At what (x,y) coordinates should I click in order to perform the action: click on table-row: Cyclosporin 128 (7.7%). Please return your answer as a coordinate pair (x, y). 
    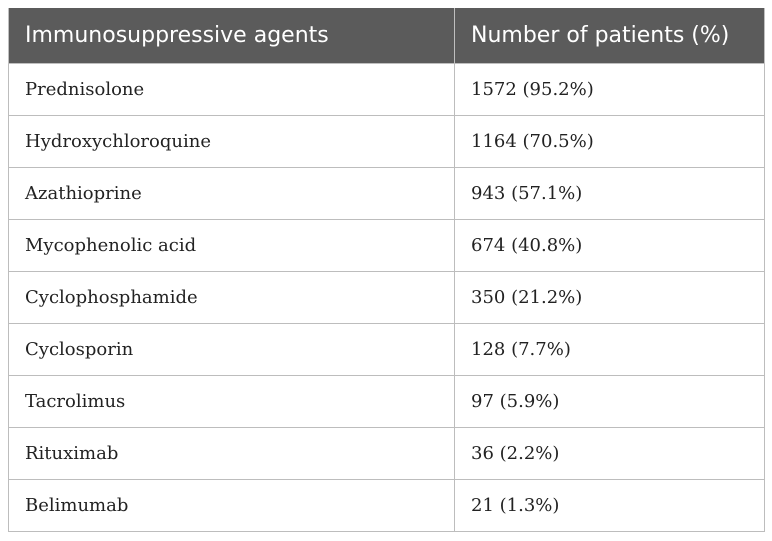
    Looking at the image, I should click on (386, 349).